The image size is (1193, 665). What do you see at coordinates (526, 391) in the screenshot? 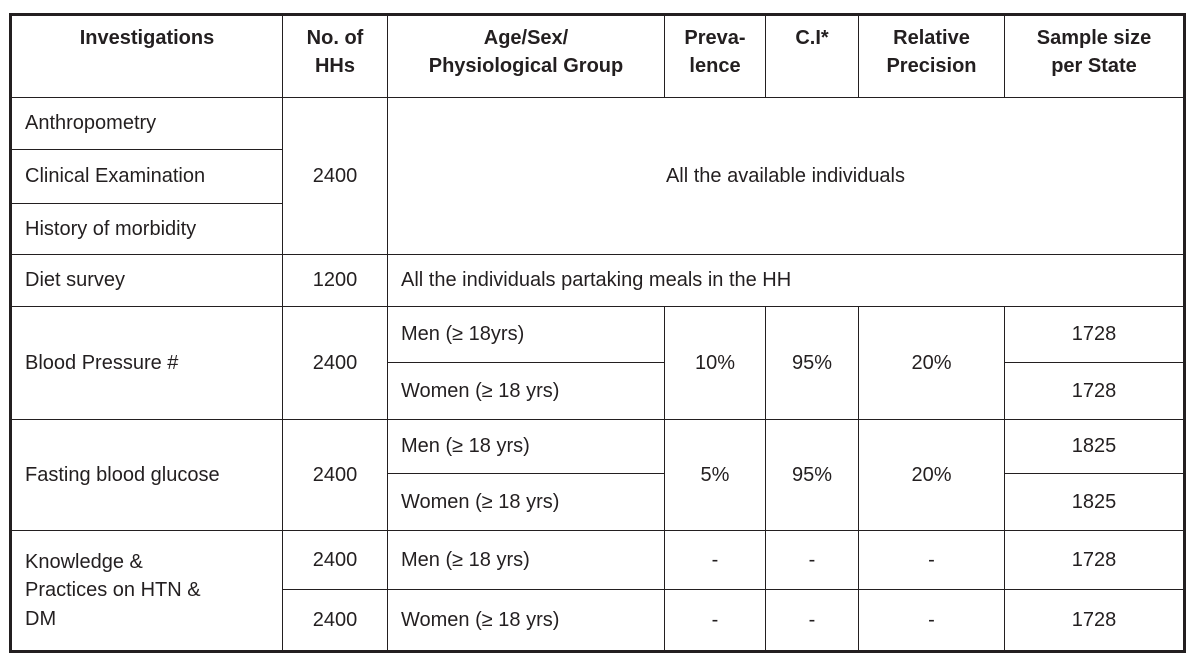
I see `cell-blood-pressure-women-group: Women (≥ 18 yrs)` at bounding box center [526, 391].